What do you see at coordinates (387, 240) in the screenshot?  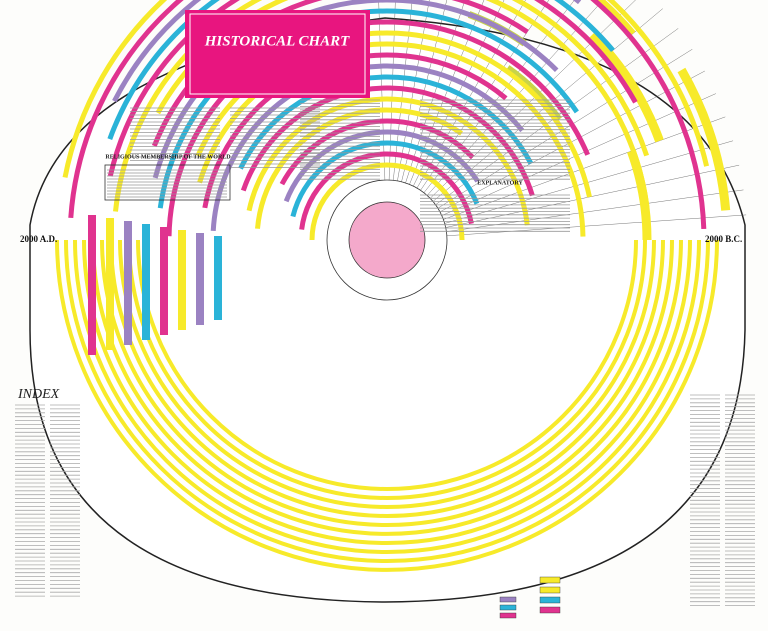 I see `center-circle` at bounding box center [387, 240].